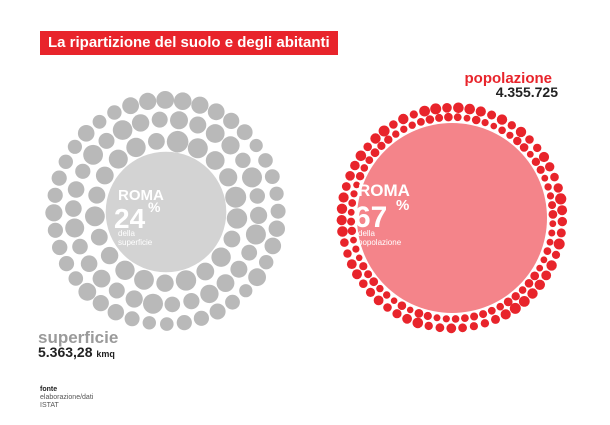  Describe the element at coordinates (65, 352) in the screenshot. I see `superficie-value: 5.363,28` at that location.